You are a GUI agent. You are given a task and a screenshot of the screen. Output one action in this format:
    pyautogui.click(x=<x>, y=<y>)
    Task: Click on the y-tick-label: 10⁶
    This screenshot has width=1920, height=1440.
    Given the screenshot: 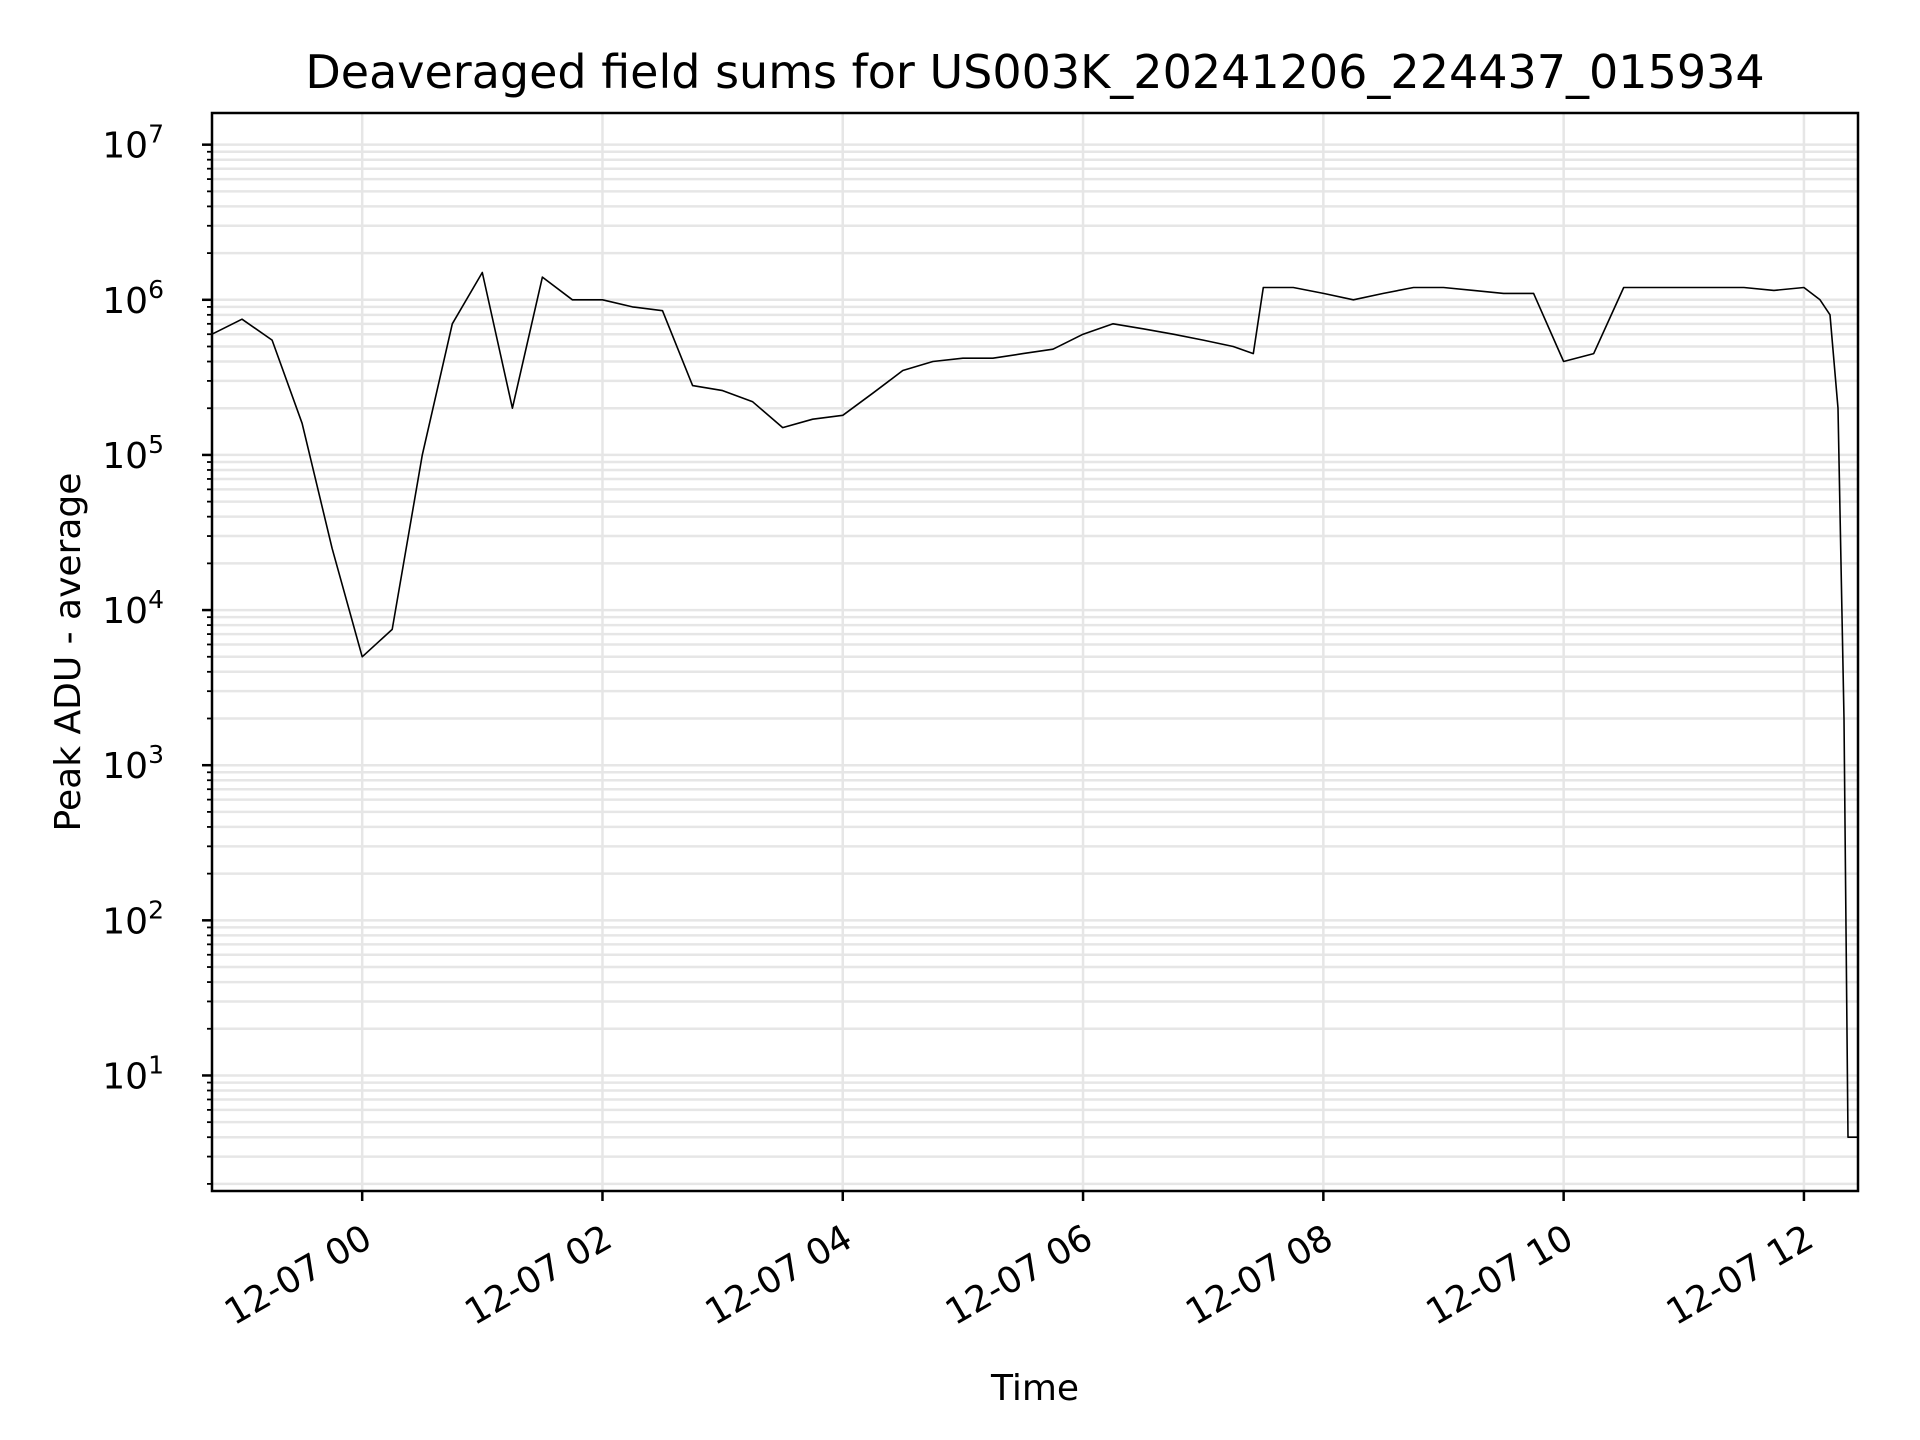 What is the action you would take?
    pyautogui.click(x=133, y=298)
    